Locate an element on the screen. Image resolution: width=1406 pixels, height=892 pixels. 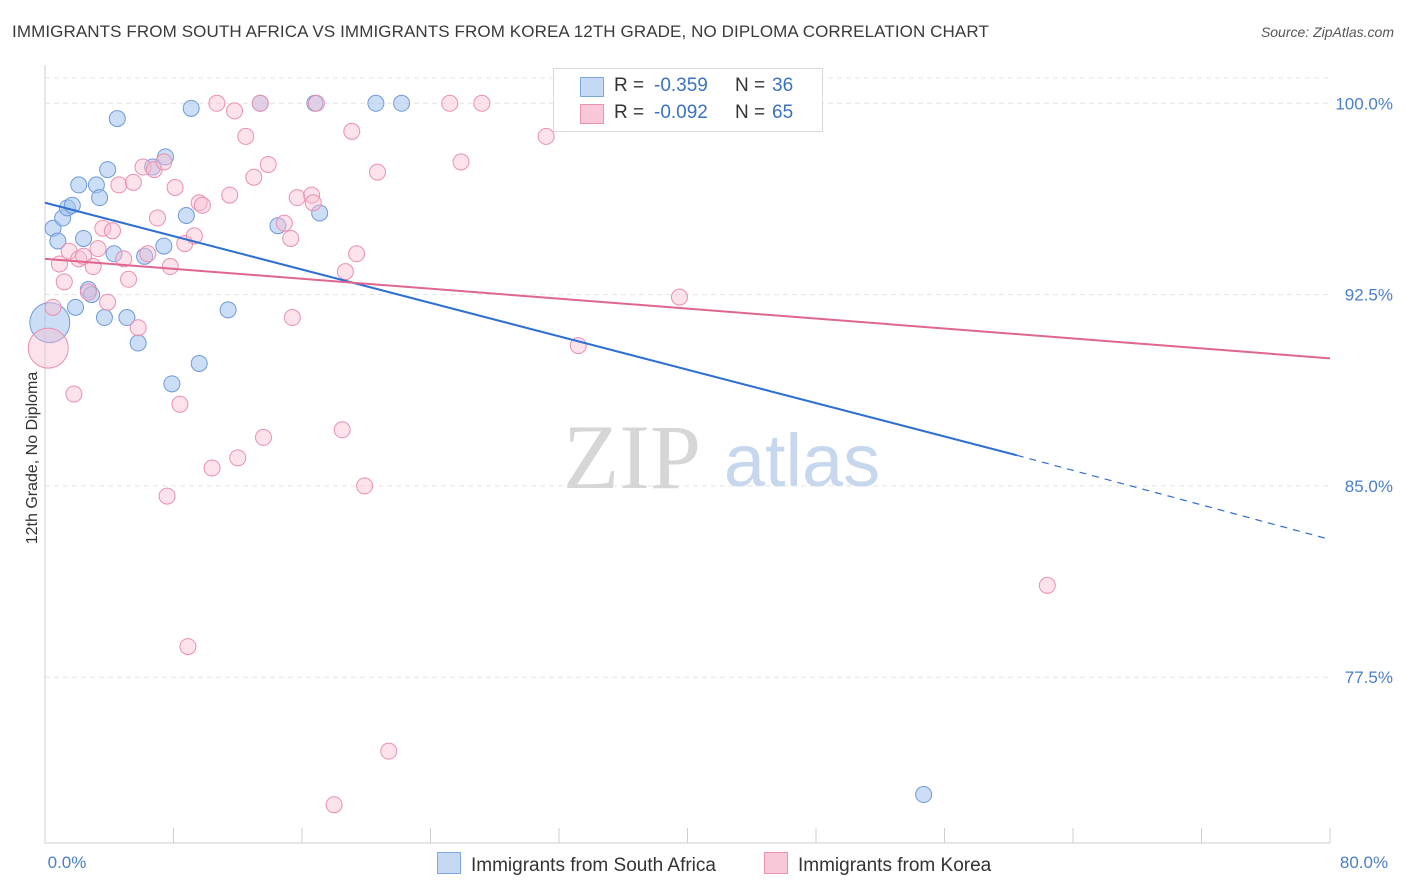
legend-n-value: 65 is located at coordinates (783, 112).